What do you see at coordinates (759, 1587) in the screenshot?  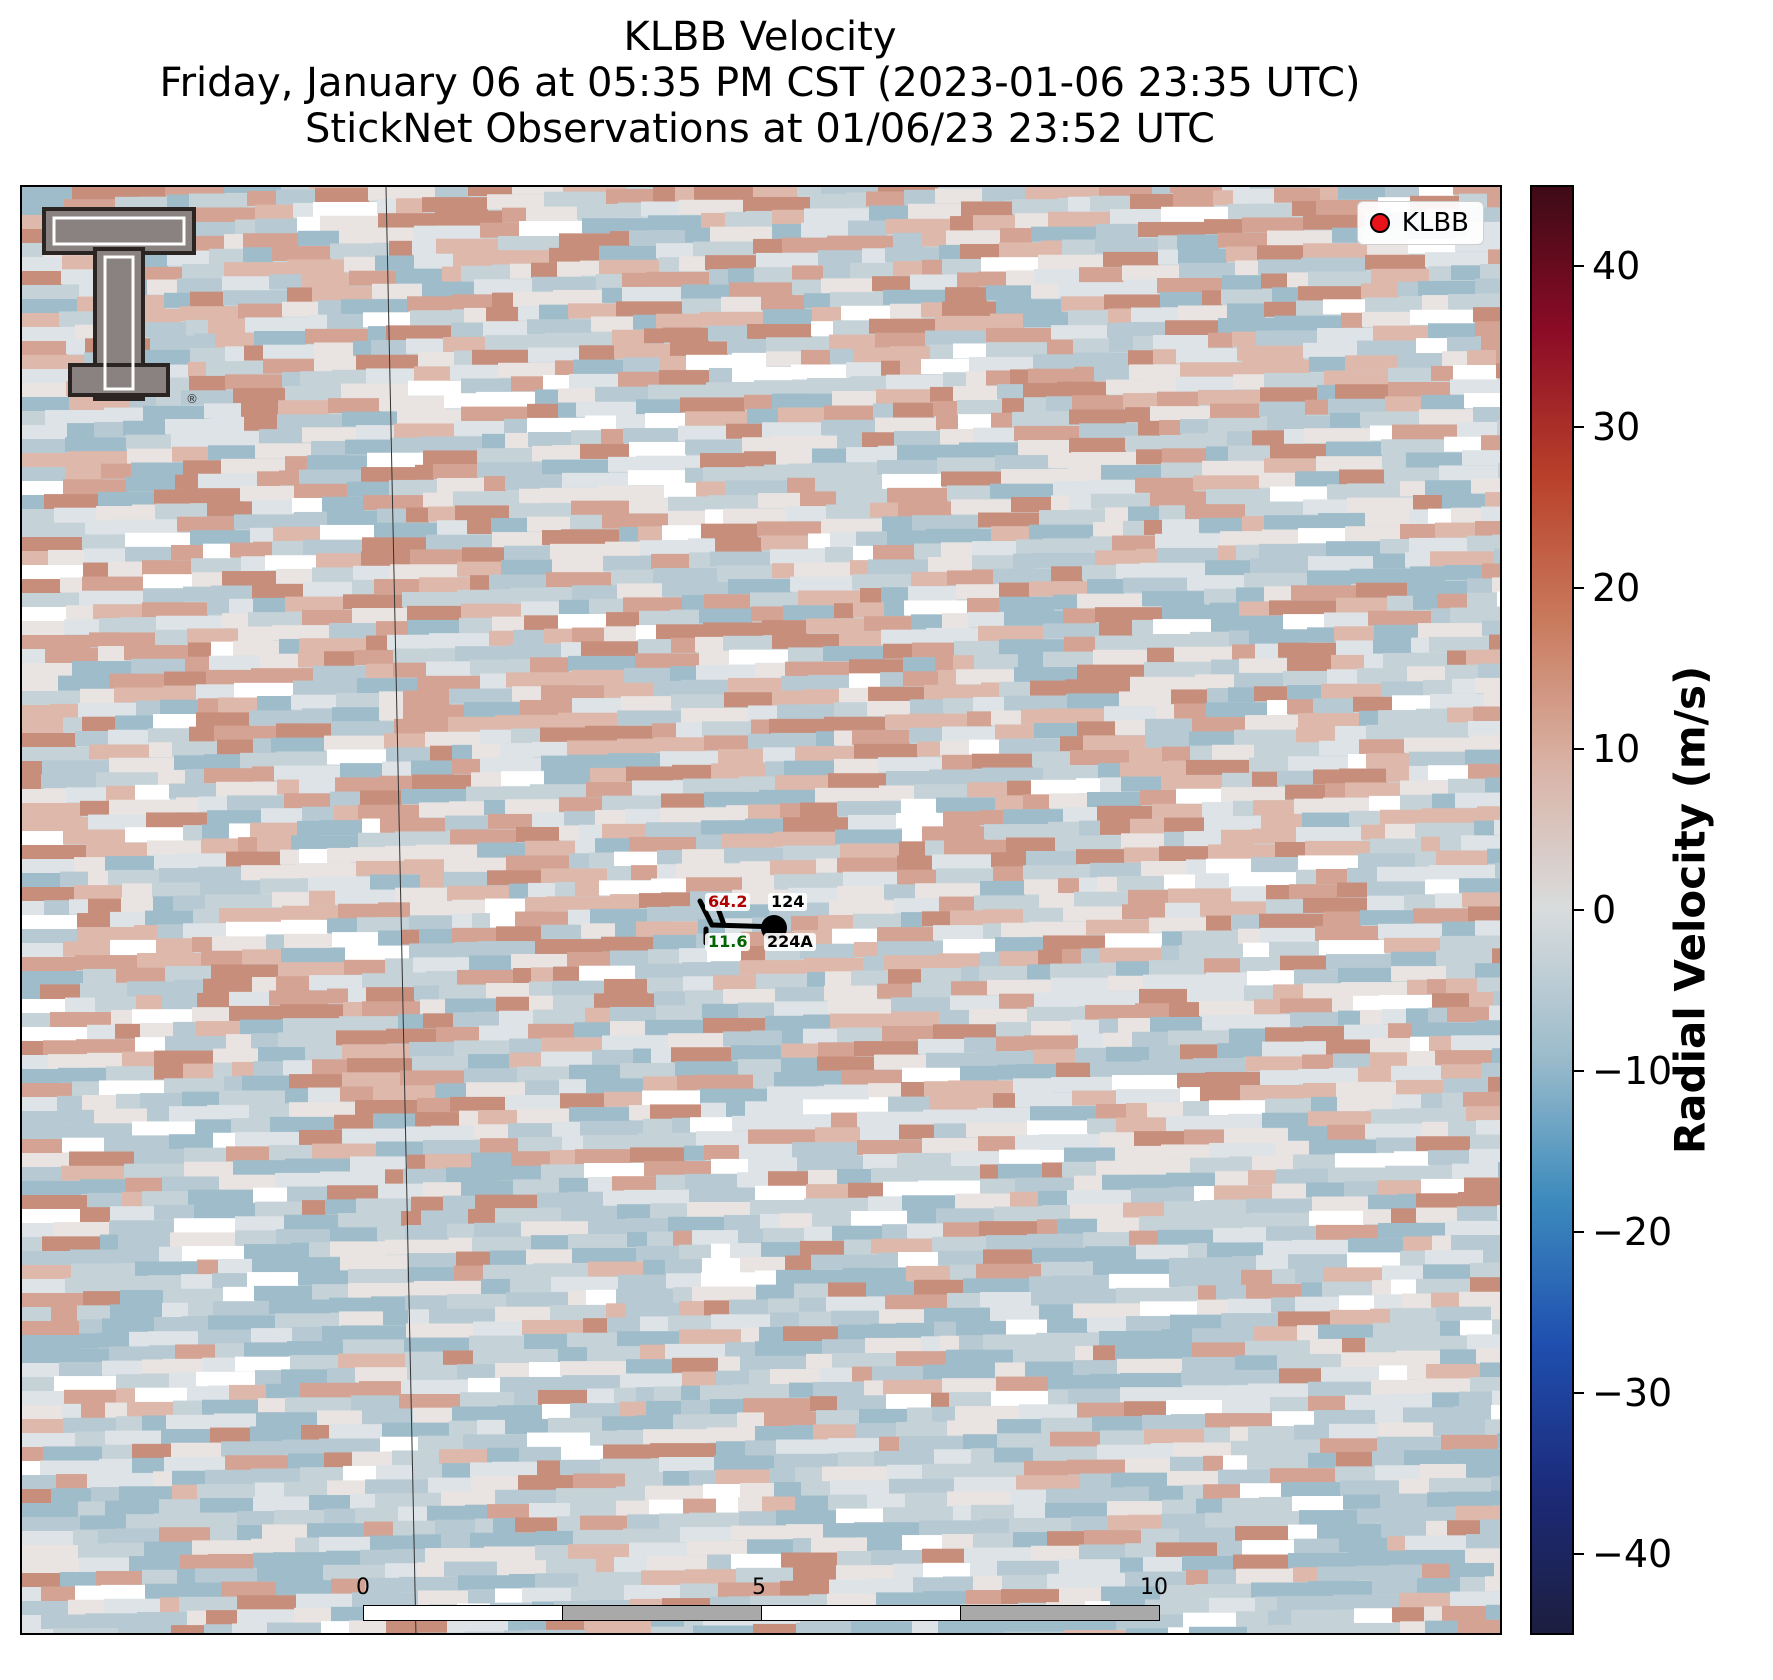 I see `scalebar-label-5: 5` at bounding box center [759, 1587].